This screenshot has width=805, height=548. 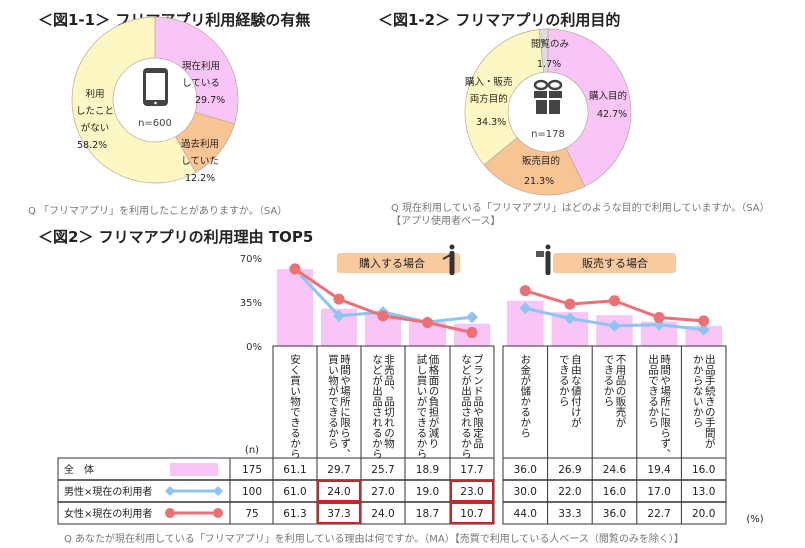 I want to click on table-cell: 10.7, so click(x=471, y=514).